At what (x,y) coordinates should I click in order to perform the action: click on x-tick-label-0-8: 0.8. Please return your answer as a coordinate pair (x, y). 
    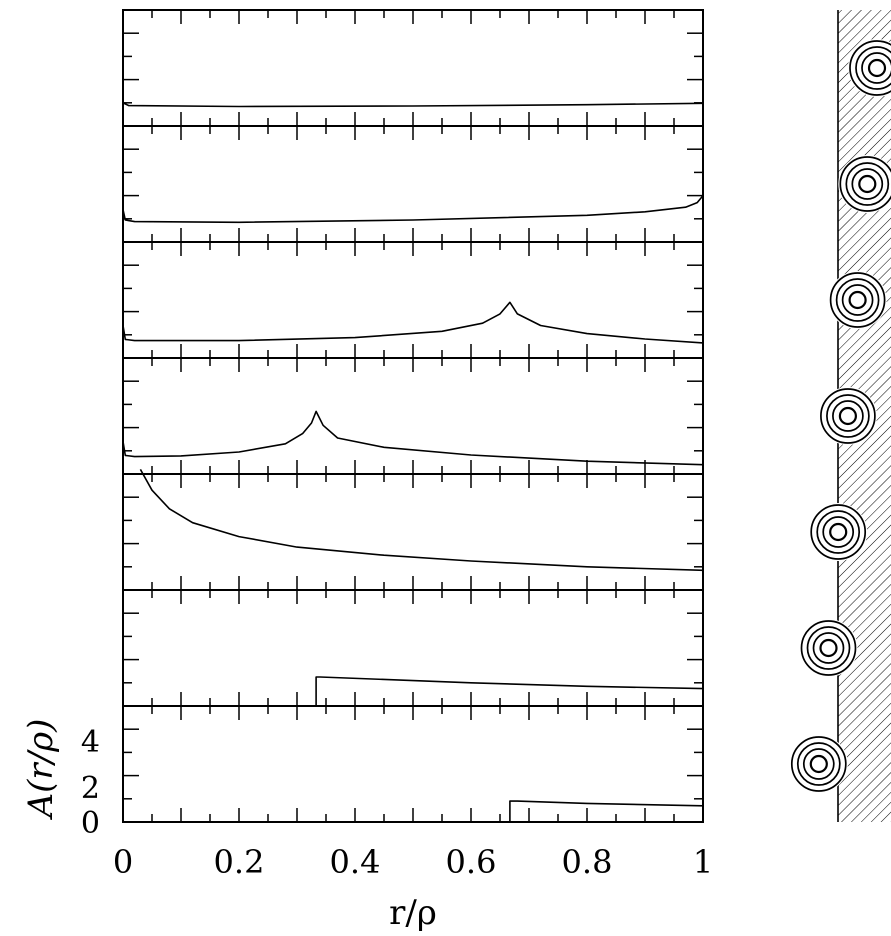
    Looking at the image, I should click on (587, 862).